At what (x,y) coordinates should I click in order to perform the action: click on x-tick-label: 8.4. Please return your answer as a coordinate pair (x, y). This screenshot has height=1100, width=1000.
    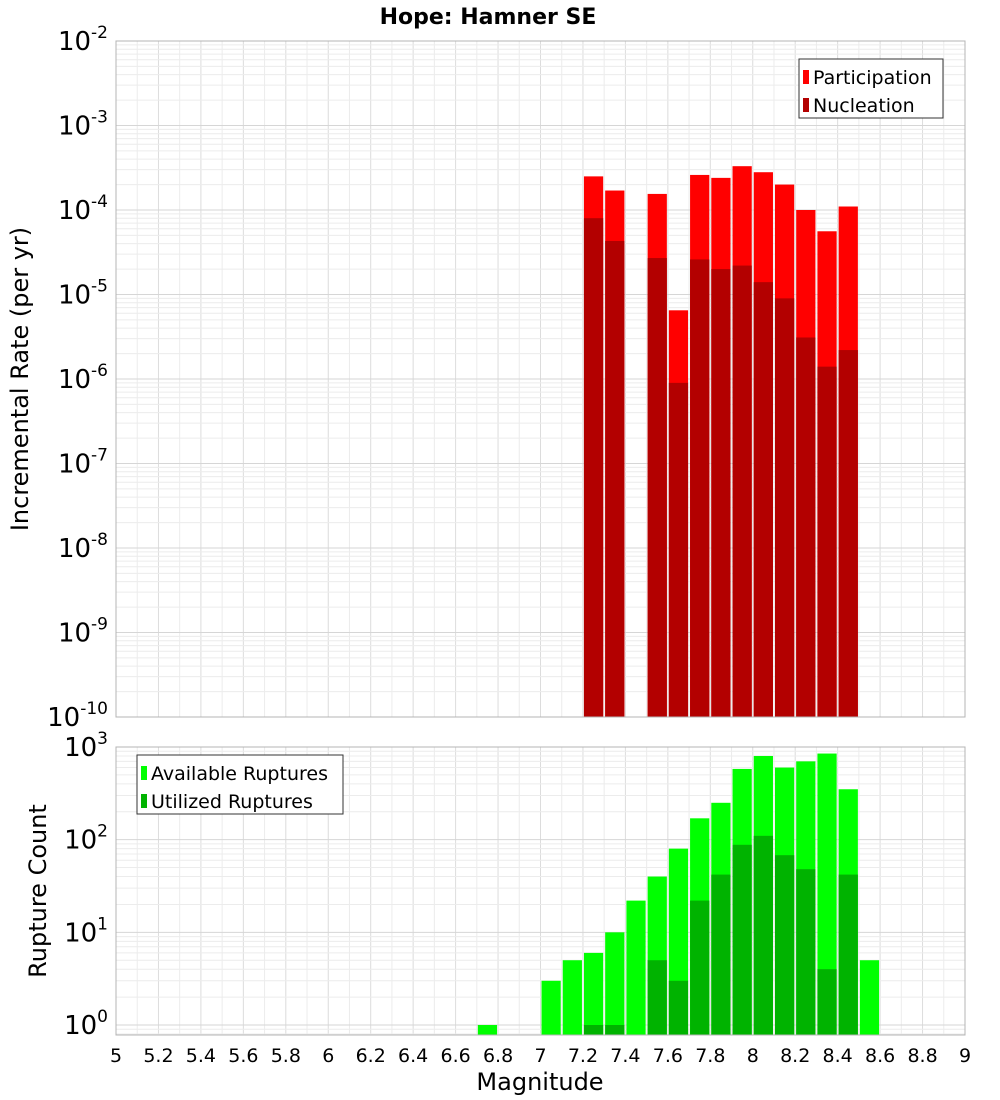
    Looking at the image, I should click on (838, 1056).